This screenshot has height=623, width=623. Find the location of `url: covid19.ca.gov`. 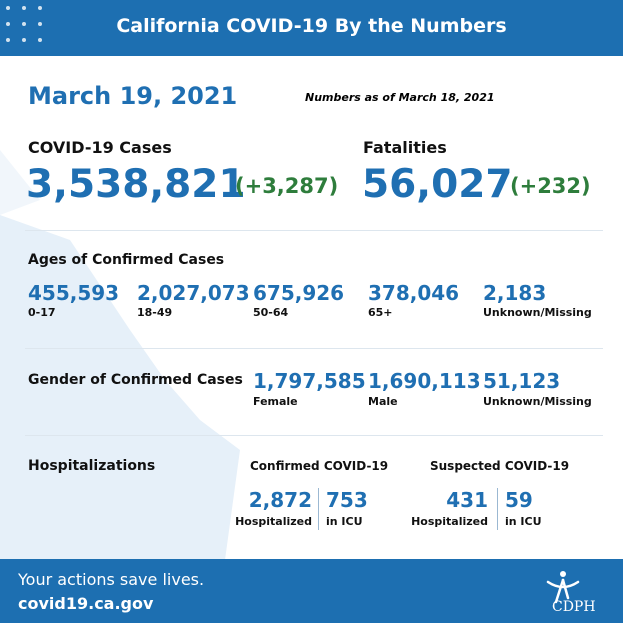

url: covid19.ca.gov is located at coordinates (86, 603).